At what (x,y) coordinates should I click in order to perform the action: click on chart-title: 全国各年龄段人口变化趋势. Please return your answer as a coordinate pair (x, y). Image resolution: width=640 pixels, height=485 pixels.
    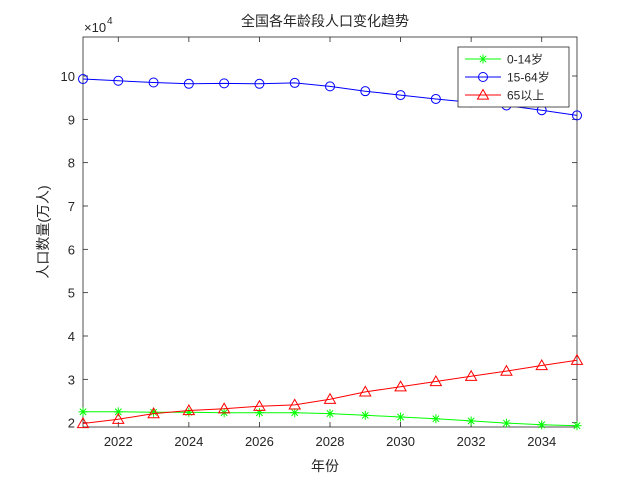
    Looking at the image, I should click on (325, 21).